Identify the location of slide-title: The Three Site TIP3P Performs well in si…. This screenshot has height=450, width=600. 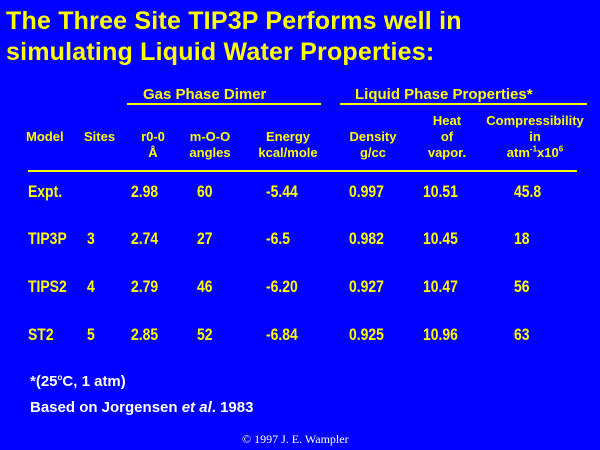
(234, 37).